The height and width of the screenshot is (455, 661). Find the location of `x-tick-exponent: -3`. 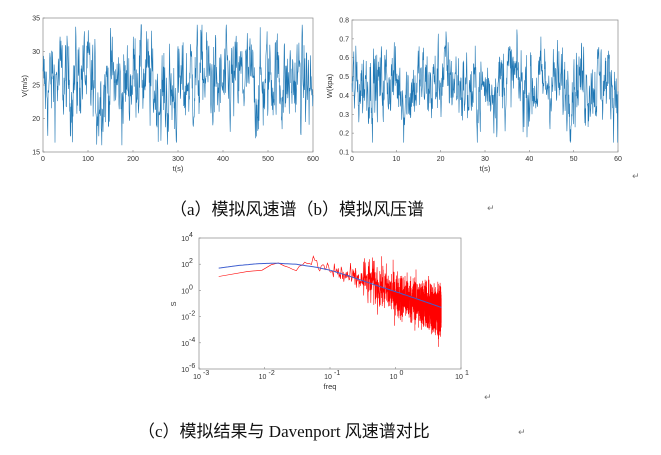

x-tick-exponent: -3 is located at coordinates (206, 373).